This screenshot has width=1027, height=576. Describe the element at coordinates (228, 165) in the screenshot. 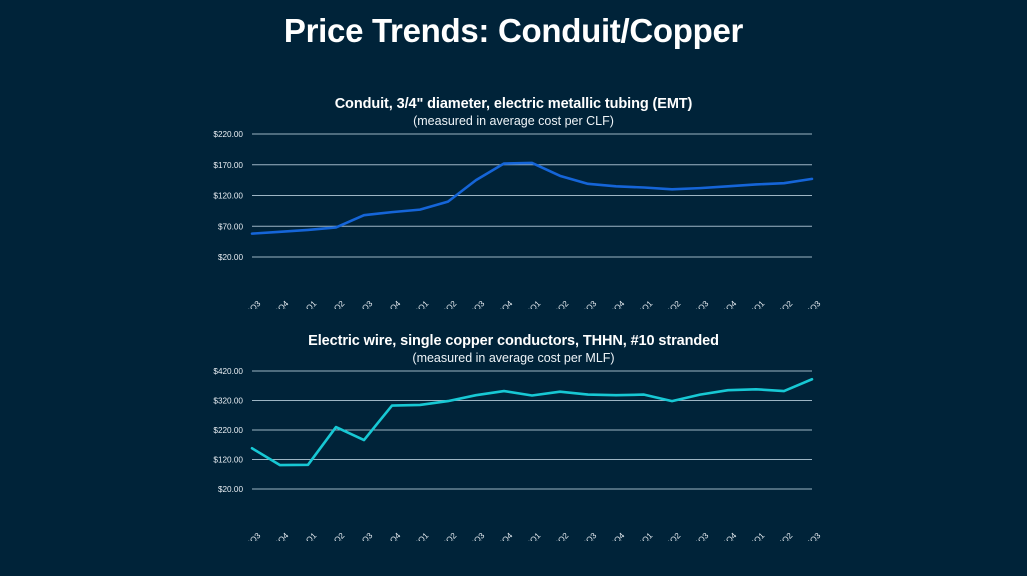

I see `y-axis-tick-label: $170.00` at that location.